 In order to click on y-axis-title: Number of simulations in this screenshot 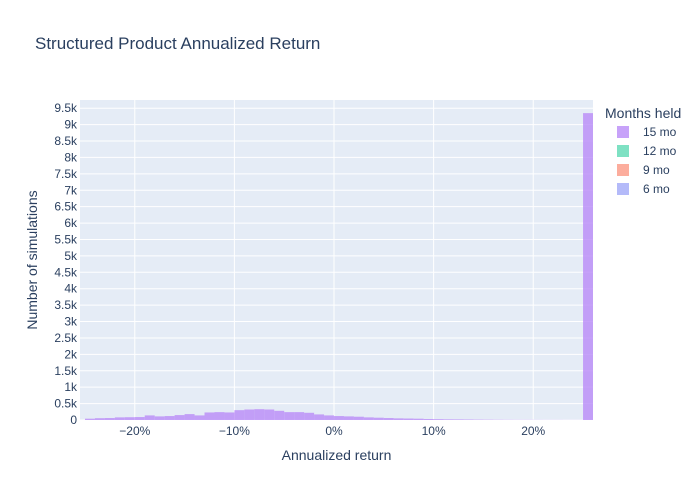, I will do `click(32, 259)`.